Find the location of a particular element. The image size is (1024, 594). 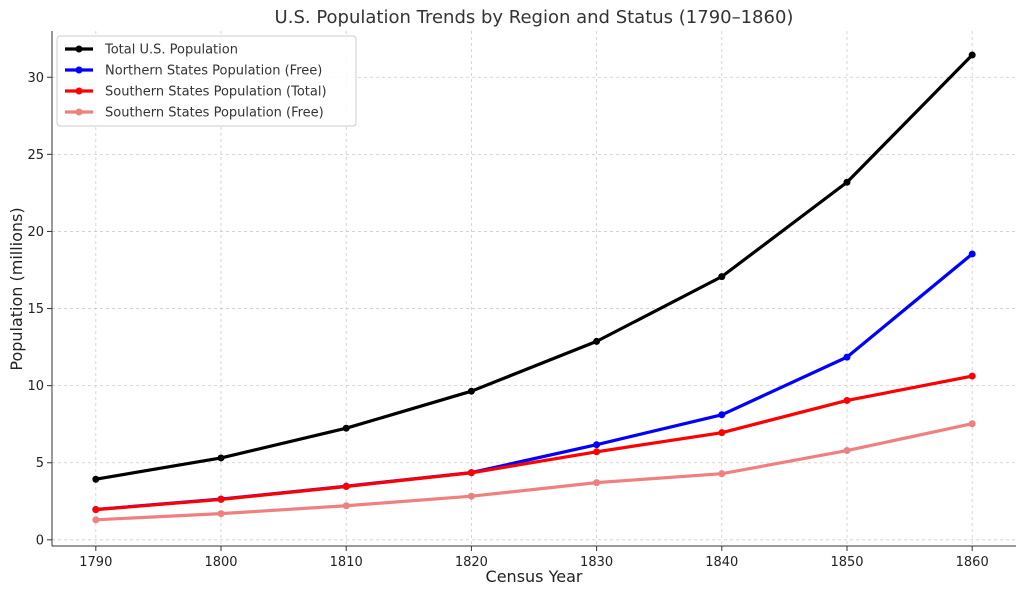

y-axis-ticks: 0 5 10 15 20 25 30 is located at coordinates (39, 309).